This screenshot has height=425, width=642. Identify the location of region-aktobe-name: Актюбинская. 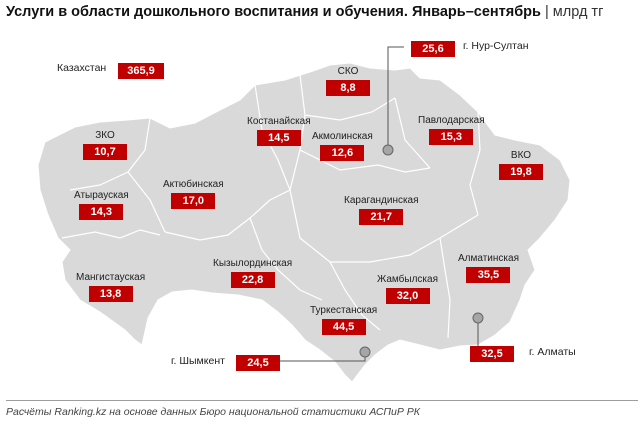
(193, 184).